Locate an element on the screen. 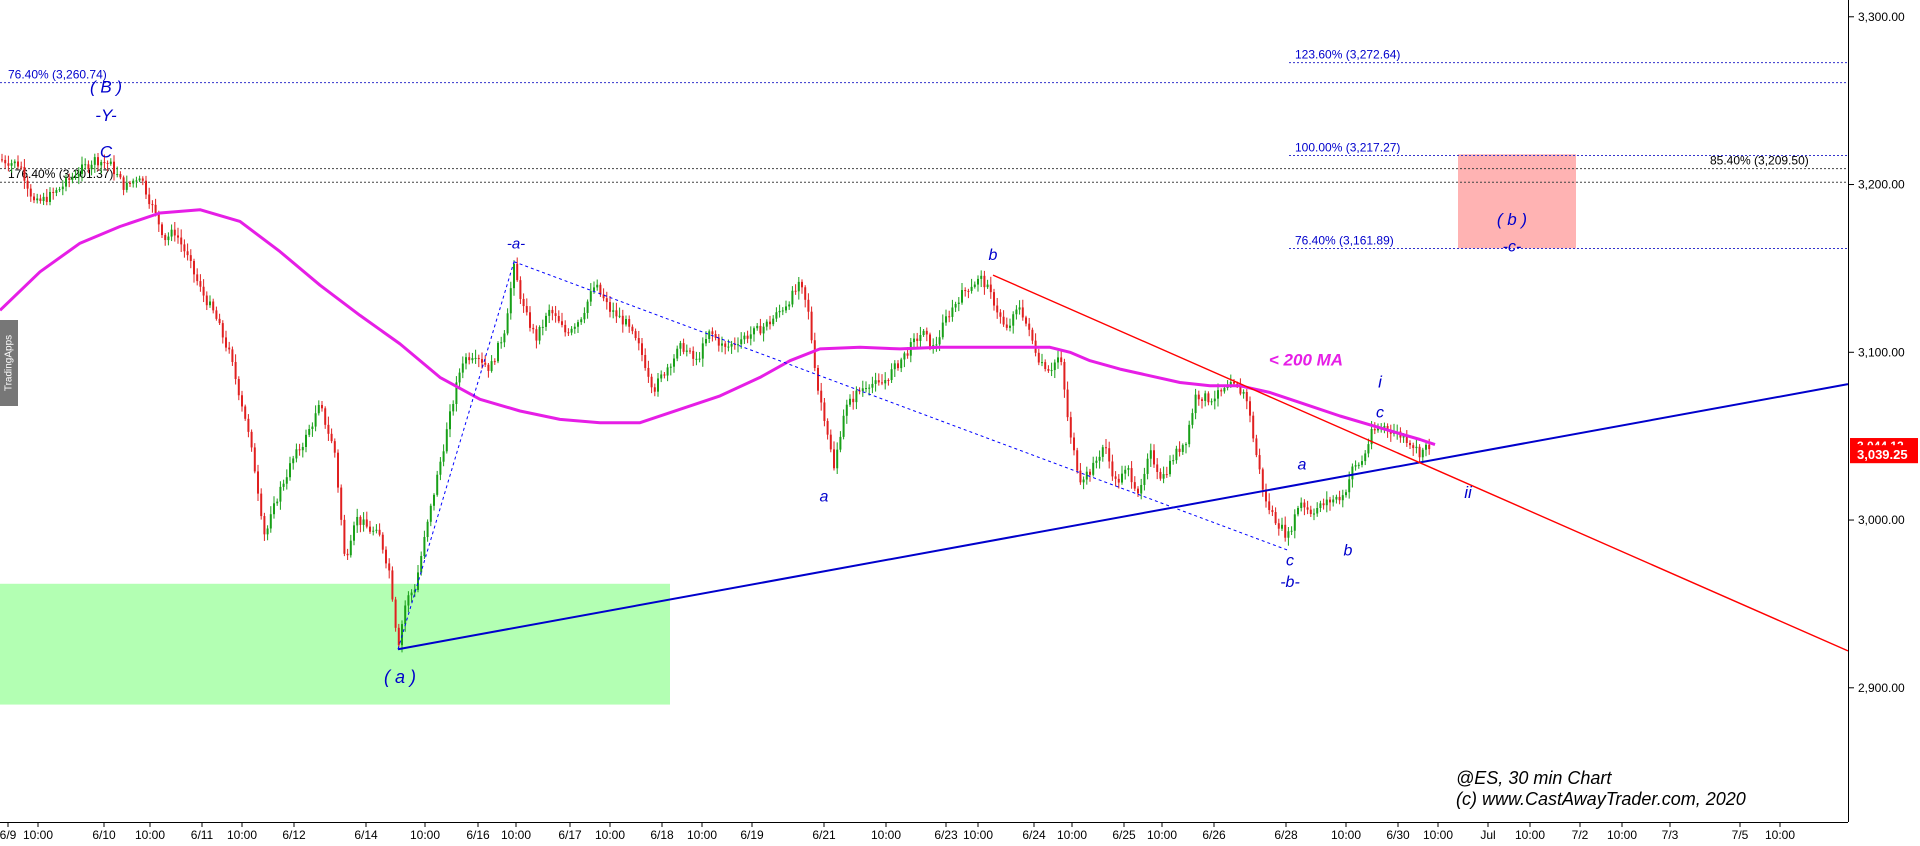 This screenshot has height=846, width=1920. y-tick-label-0: 2,900.00 is located at coordinates (1881, 688).